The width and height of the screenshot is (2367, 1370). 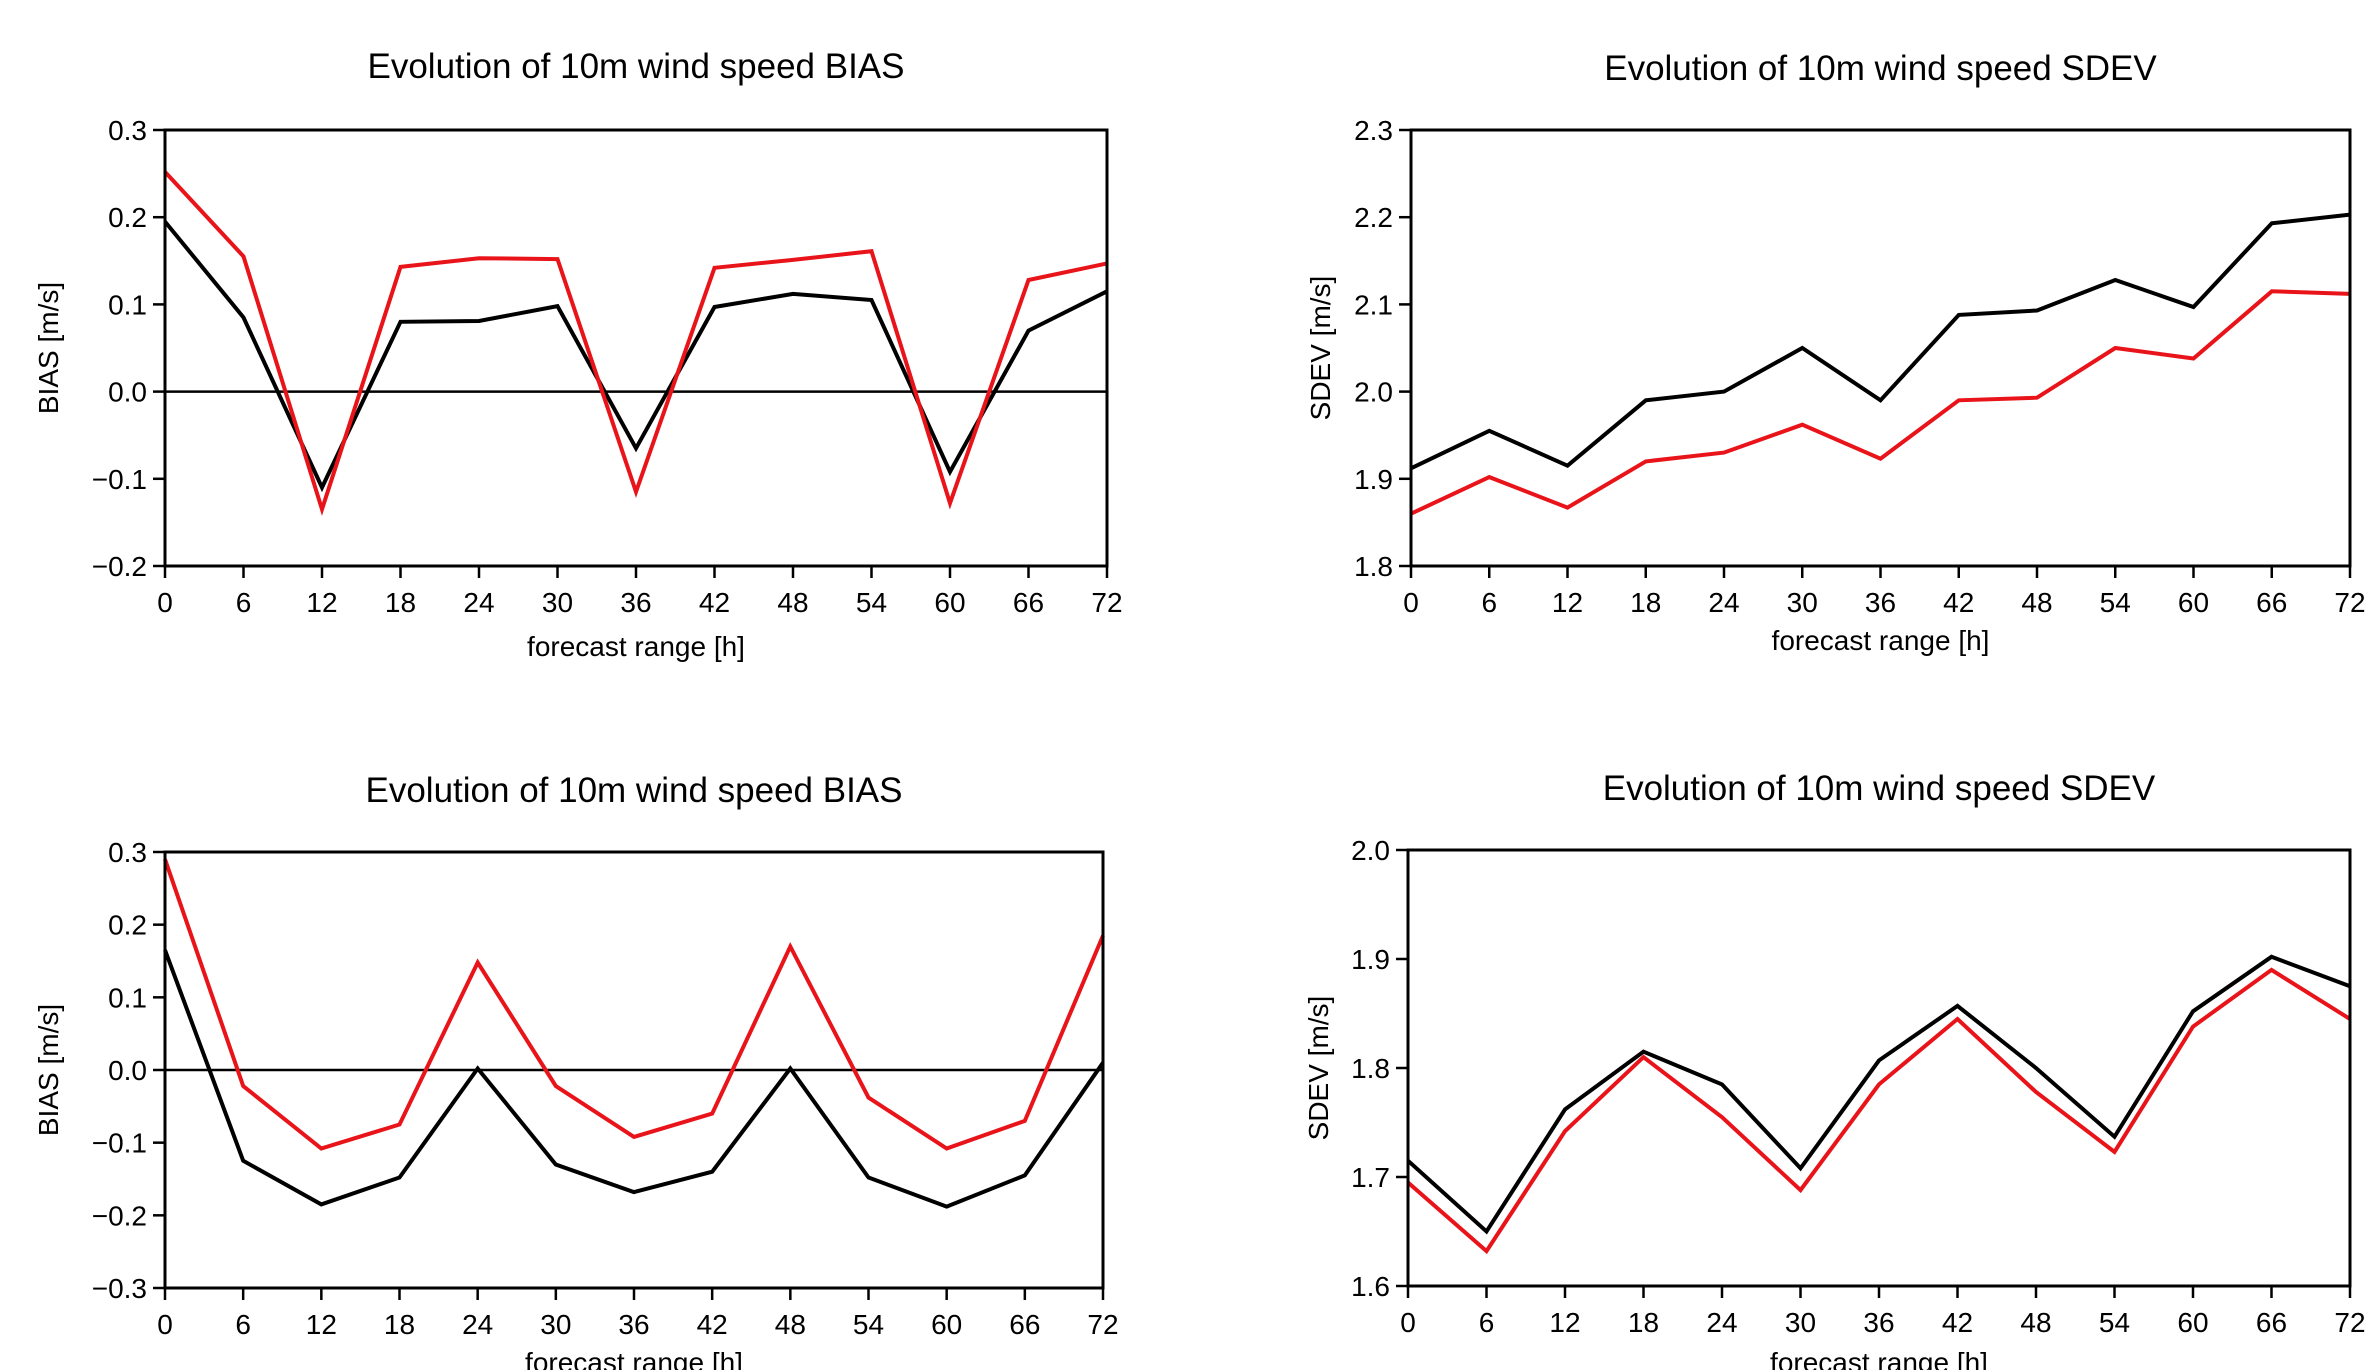 I want to click on y-tick-label: 2.1, so click(x=1373, y=304).